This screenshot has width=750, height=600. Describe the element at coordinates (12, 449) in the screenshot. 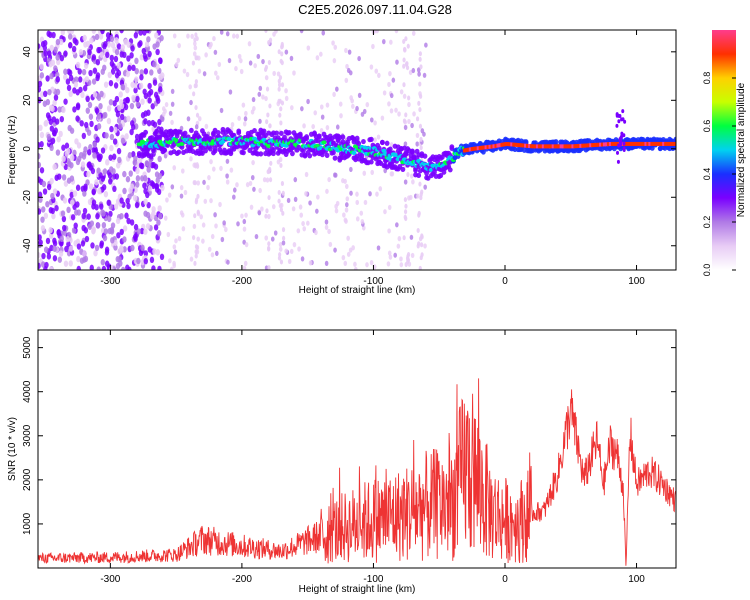

I see `y-axis-label: SNR (10 * v/v)` at that location.